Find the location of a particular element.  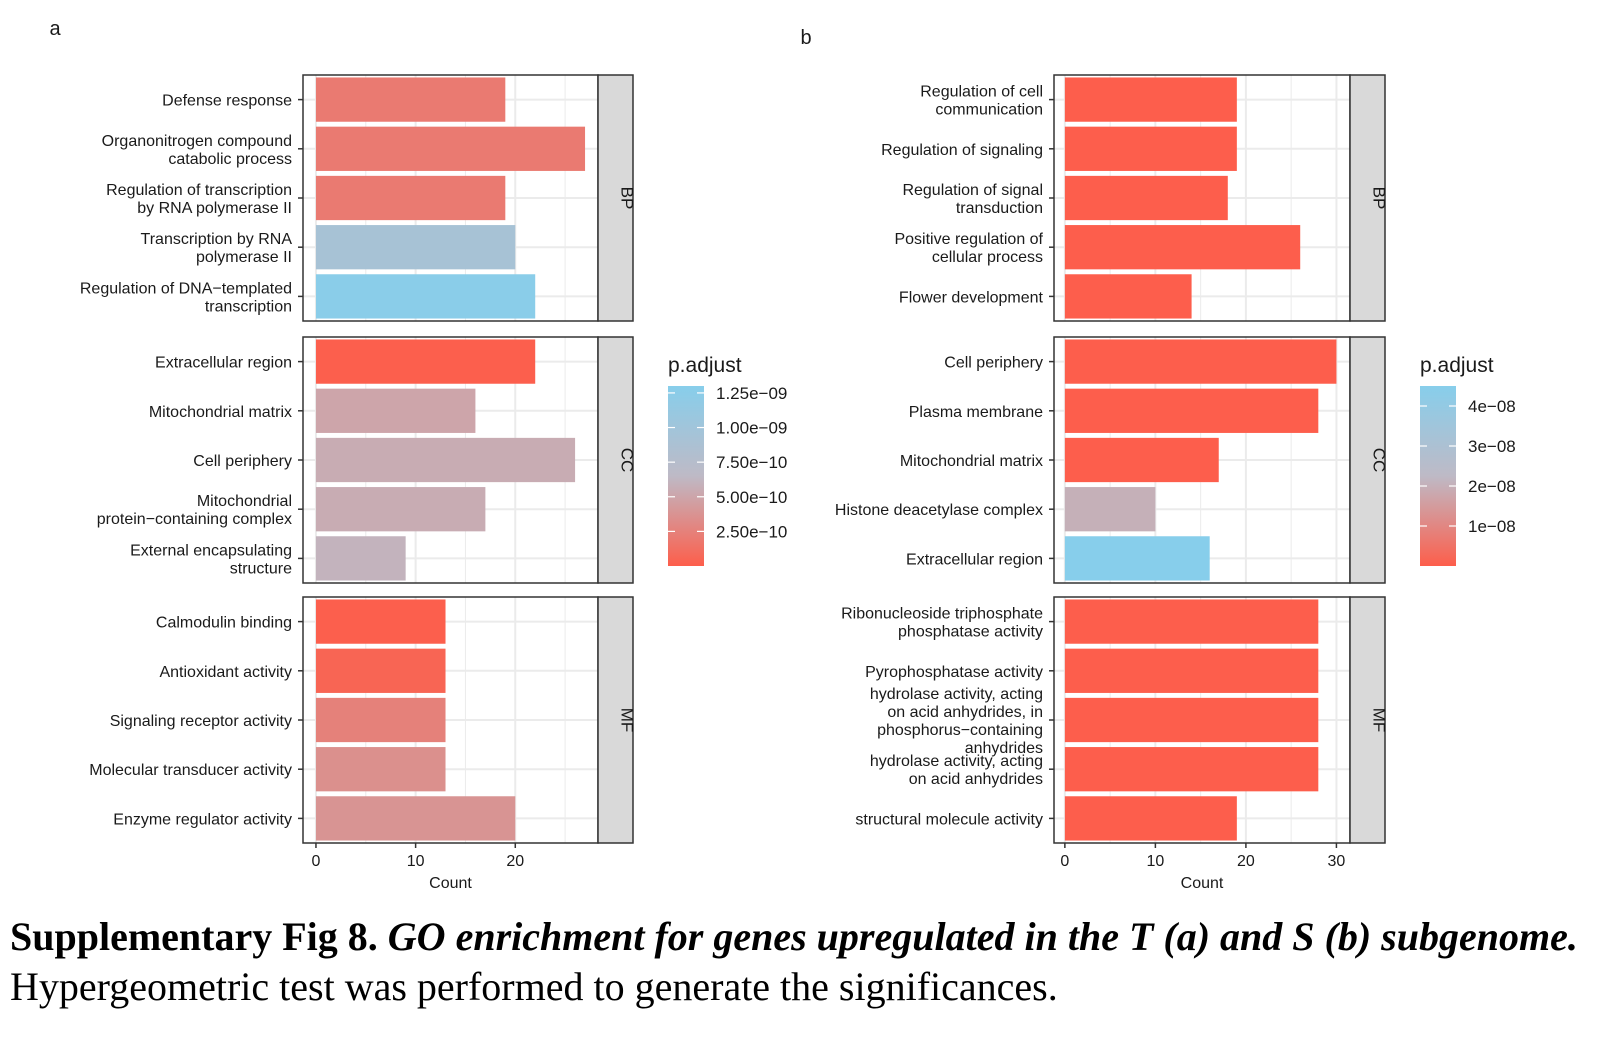

x-tick-label: 0 is located at coordinates (316, 861).